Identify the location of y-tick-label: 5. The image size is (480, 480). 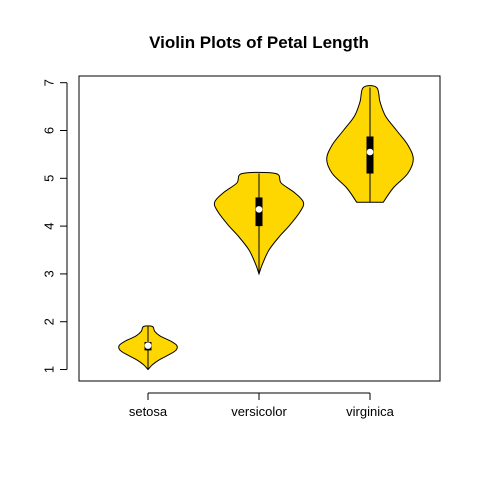
(48, 178).